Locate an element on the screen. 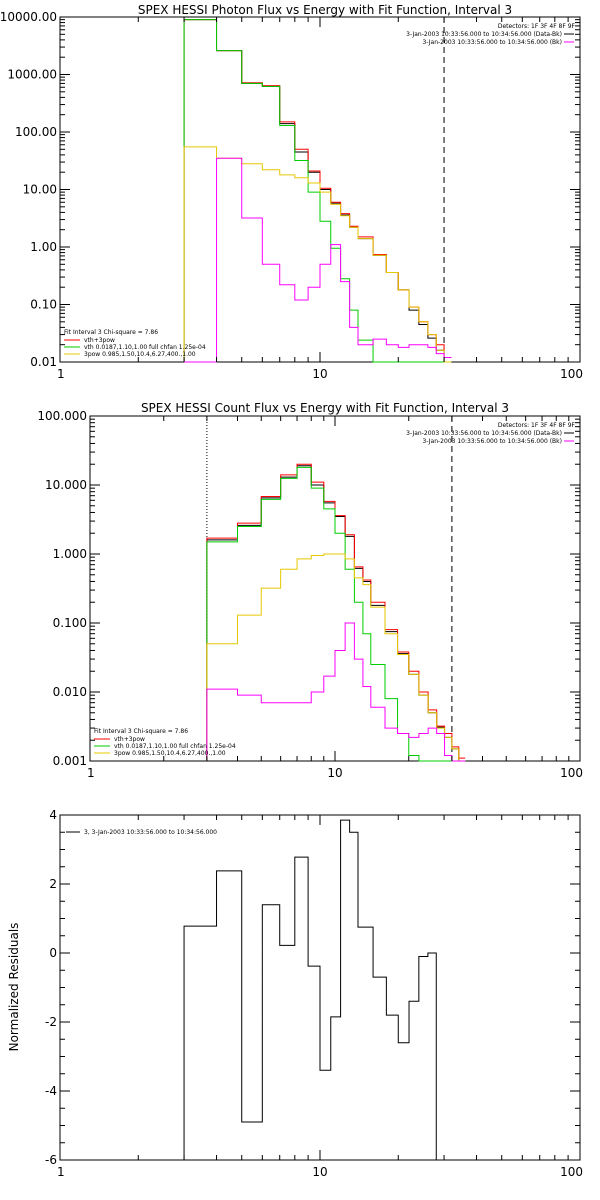  photon-fit-header: Fit Interval 3 Chi-square = 7.86 is located at coordinates (111, 332).